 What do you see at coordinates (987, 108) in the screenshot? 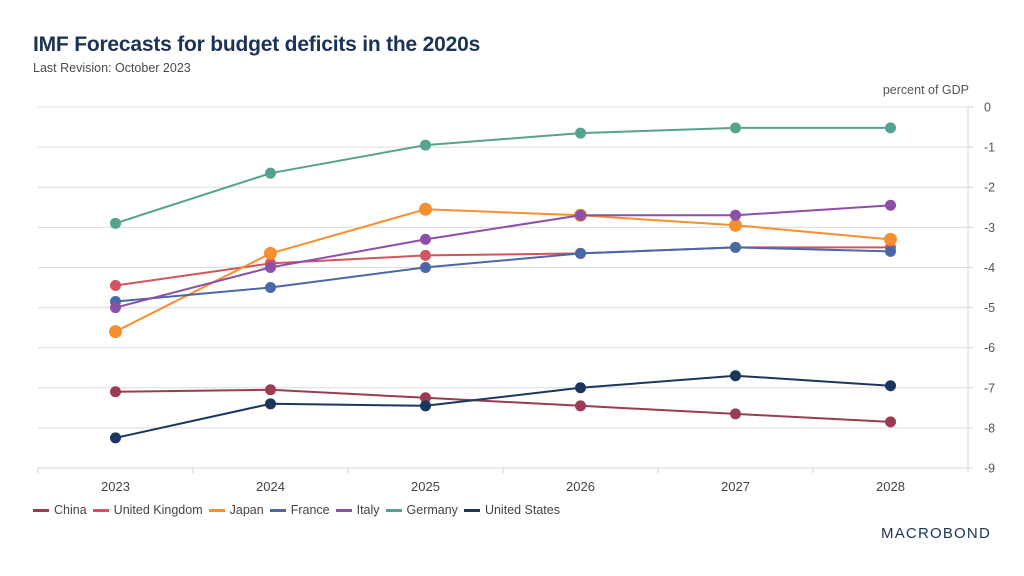
I see `y-tick-label: 0` at bounding box center [987, 108].